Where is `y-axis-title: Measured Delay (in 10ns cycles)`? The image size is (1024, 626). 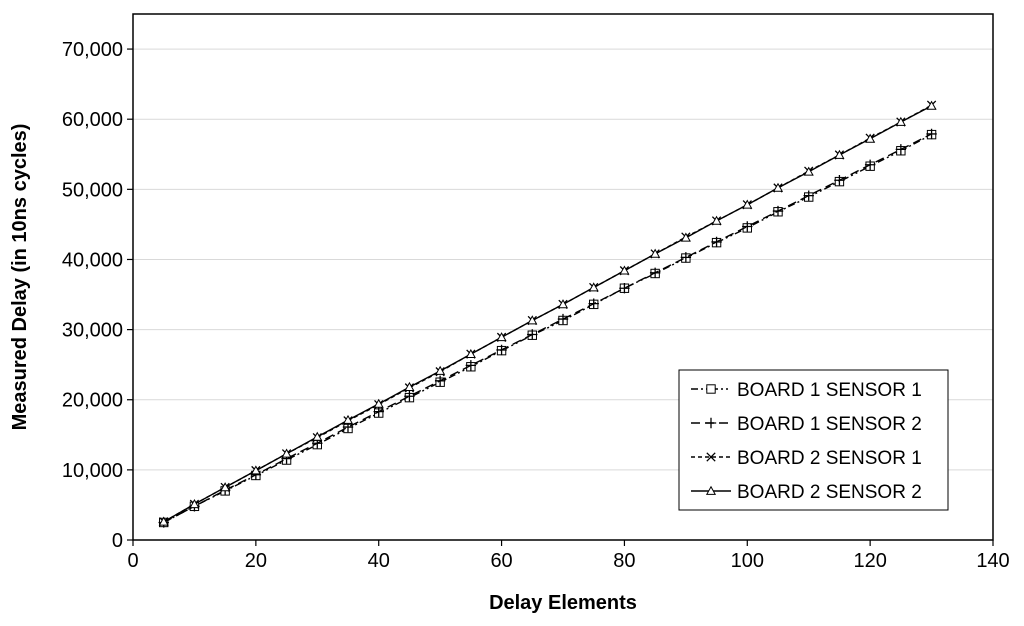
y-axis-title: Measured Delay (in 10ns cycles) is located at coordinates (20, 277).